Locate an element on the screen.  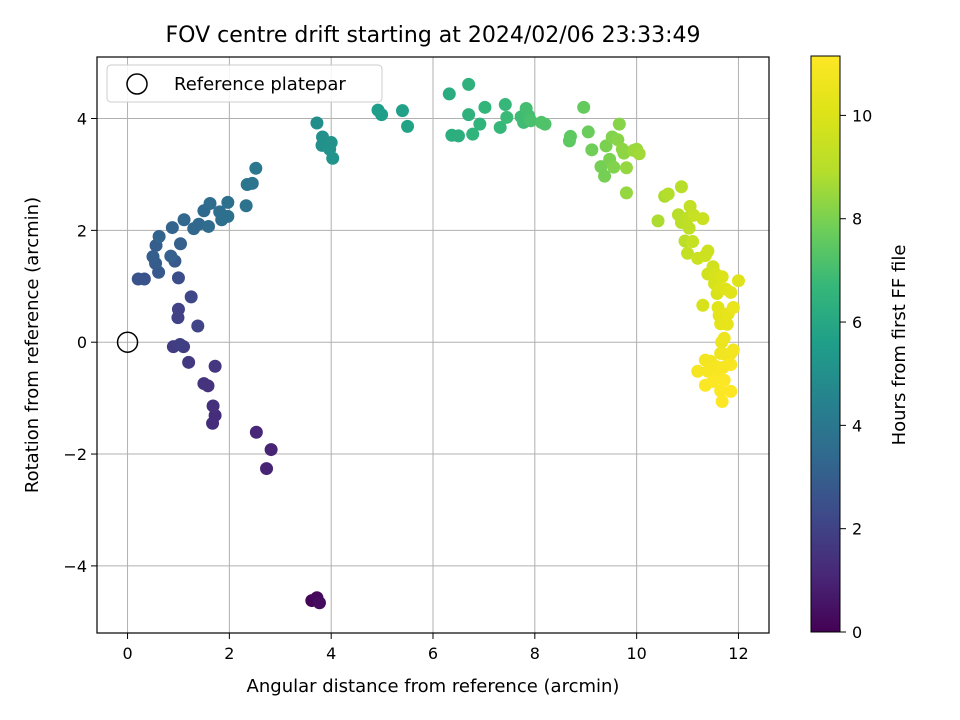
y-tick-label: −2 is located at coordinates (75, 454).